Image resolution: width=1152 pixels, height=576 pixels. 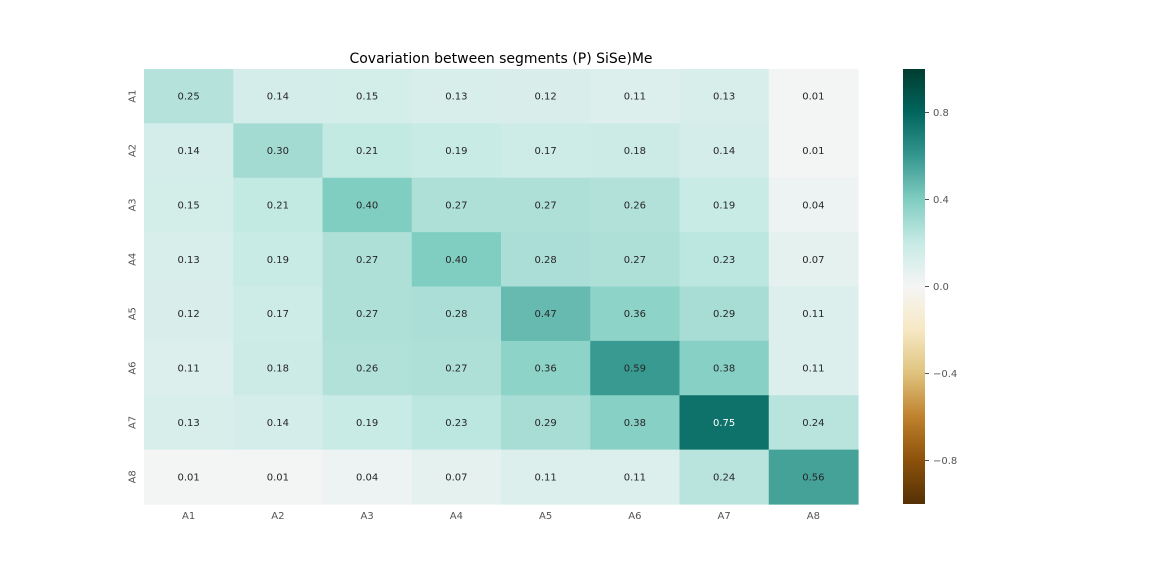 I want to click on cell-value-label: 0.21, so click(x=367, y=151).